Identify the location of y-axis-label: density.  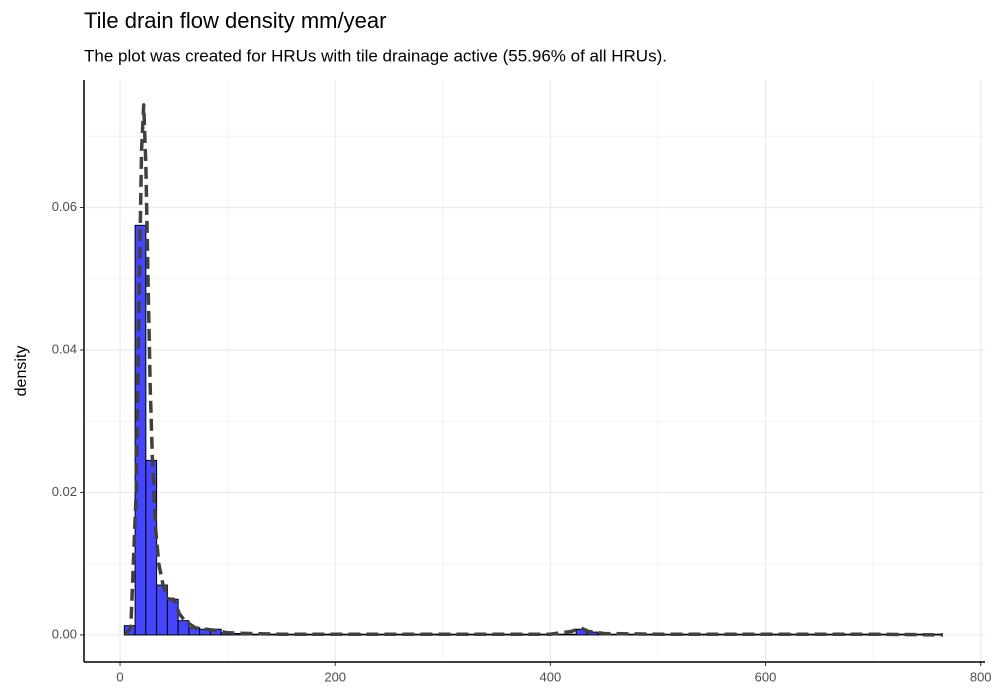
(21, 371).